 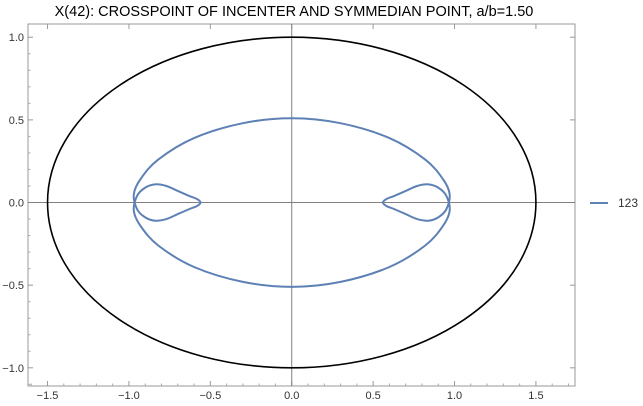 What do you see at coordinates (13, 286) in the screenshot?
I see `y-tick-label: −0.5` at bounding box center [13, 286].